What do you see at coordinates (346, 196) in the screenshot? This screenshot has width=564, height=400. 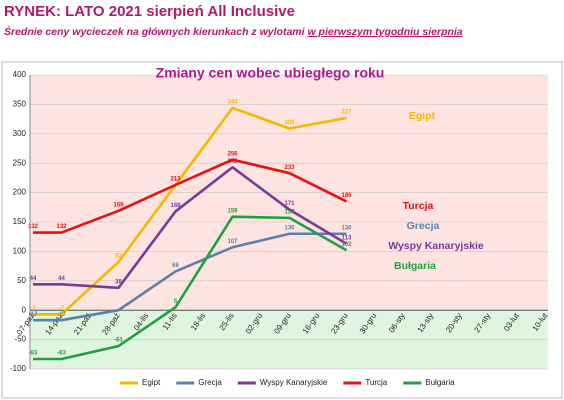 I see `data-label: 185` at bounding box center [346, 196].